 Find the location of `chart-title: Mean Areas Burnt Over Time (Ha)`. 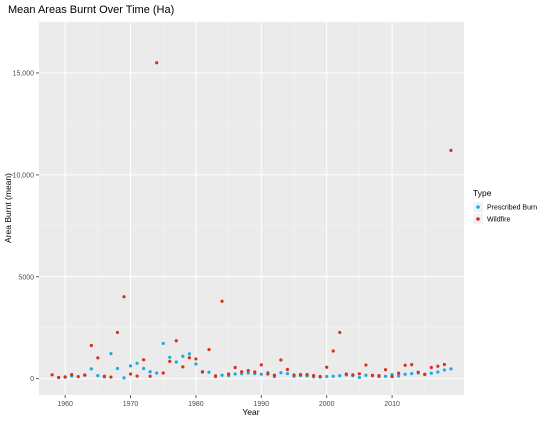

chart-title: Mean Areas Burnt Over Time (Ha) is located at coordinates (91, 10).